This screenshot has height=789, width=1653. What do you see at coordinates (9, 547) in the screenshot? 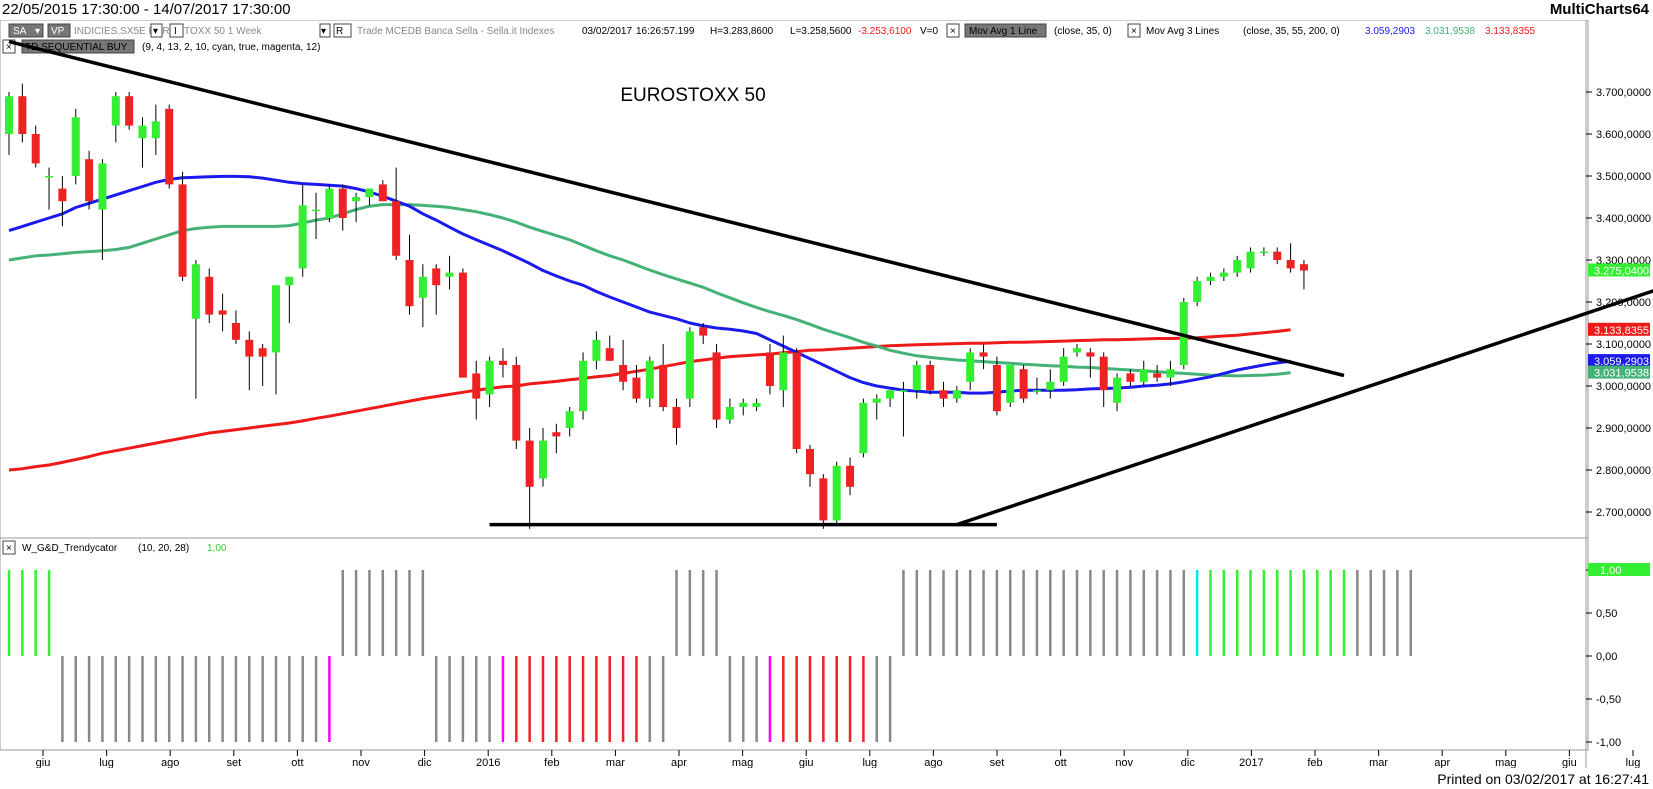
I see `close-indicator-button` at bounding box center [9, 547].